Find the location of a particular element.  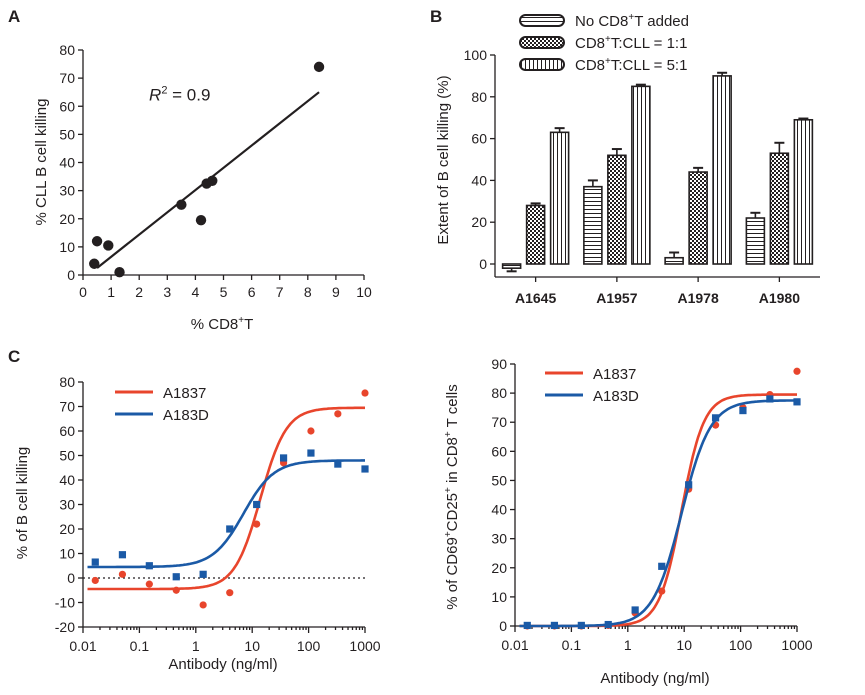

panel-d-y-tick-label: 90 is located at coordinates (499, 364).